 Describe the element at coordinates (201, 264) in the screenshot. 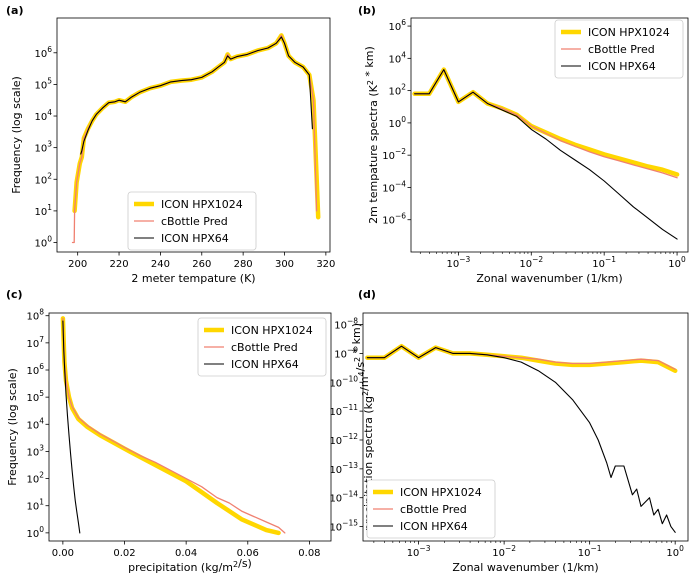

I see `x-tick-label: 260` at that location.